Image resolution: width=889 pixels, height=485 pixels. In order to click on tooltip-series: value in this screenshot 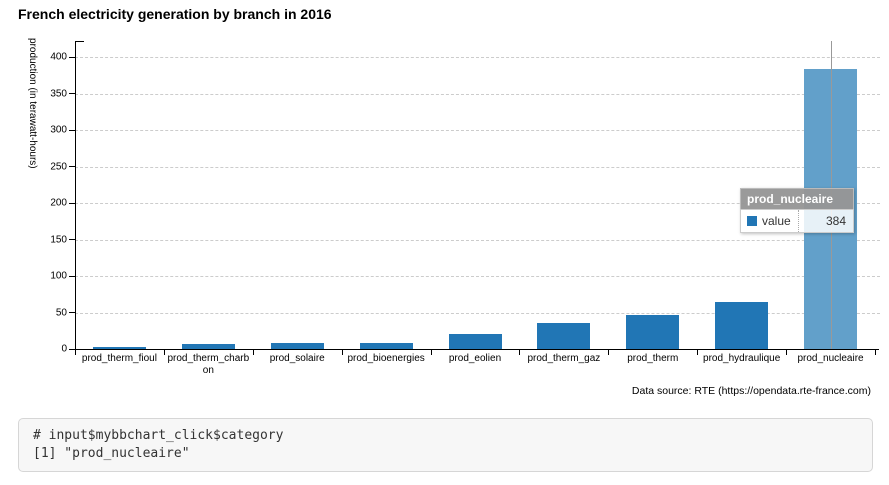, I will do `click(769, 221)`.